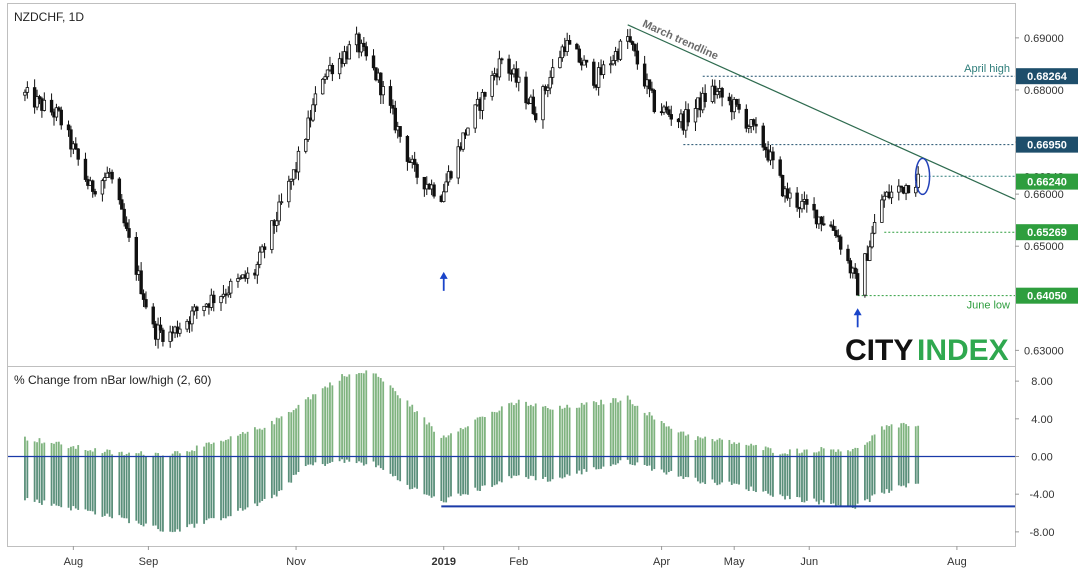 The width and height of the screenshot is (1079, 580). Describe the element at coordinates (518, 562) in the screenshot. I see `date-tick-label: Feb` at that location.